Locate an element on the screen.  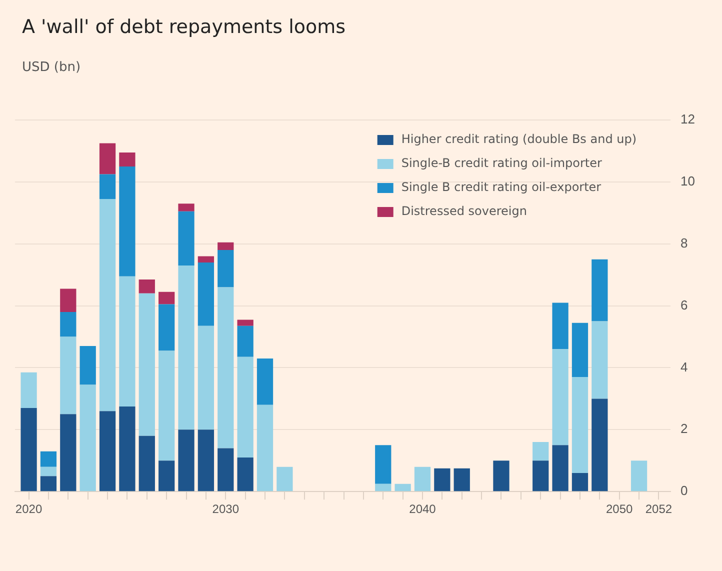
y-tick-label: 0 is located at coordinates (684, 490).